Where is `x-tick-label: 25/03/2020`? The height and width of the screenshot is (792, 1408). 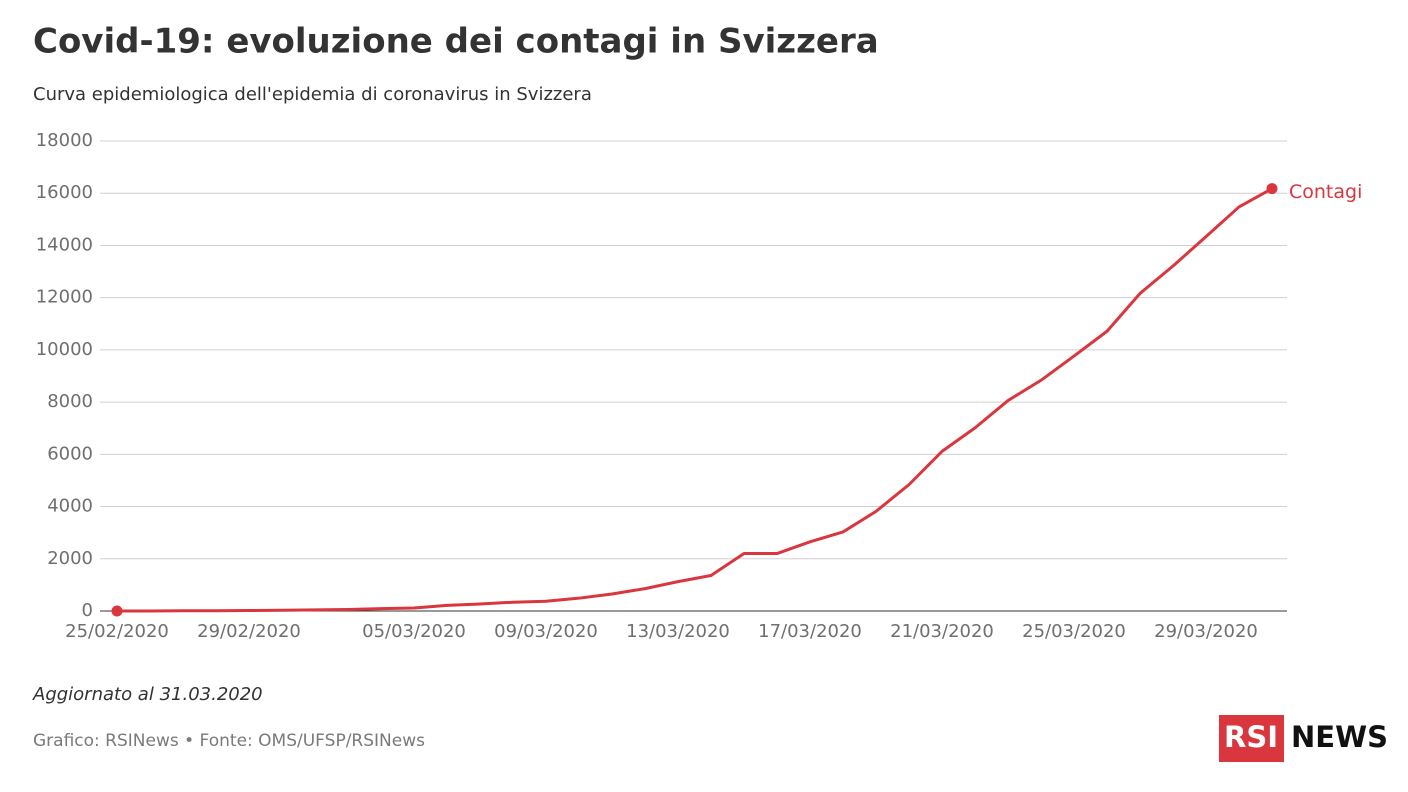
x-tick-label: 25/03/2020 is located at coordinates (1074, 631).